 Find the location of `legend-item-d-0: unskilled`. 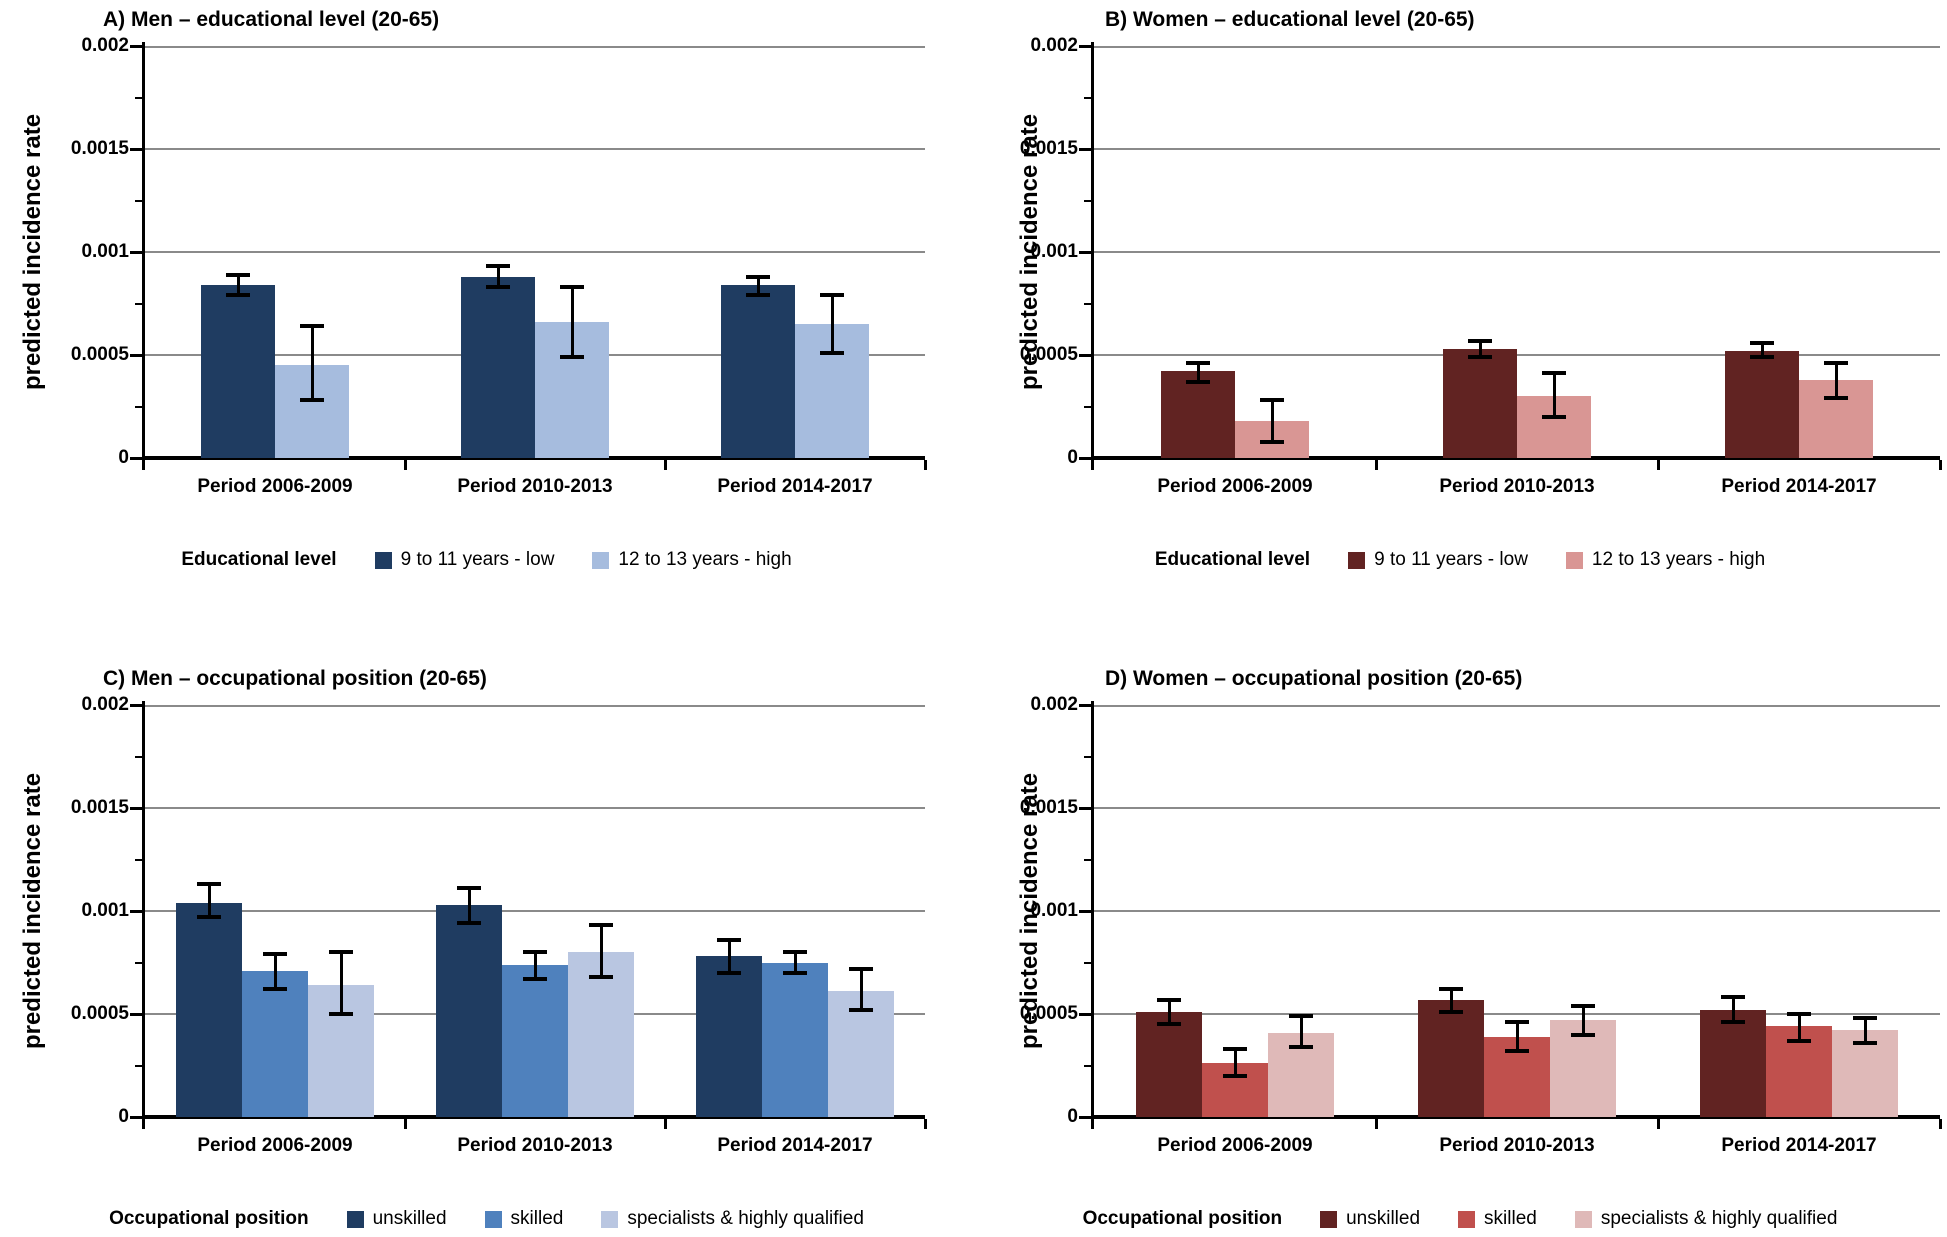

legend-item-d-0: unskilled is located at coordinates (1370, 1219).